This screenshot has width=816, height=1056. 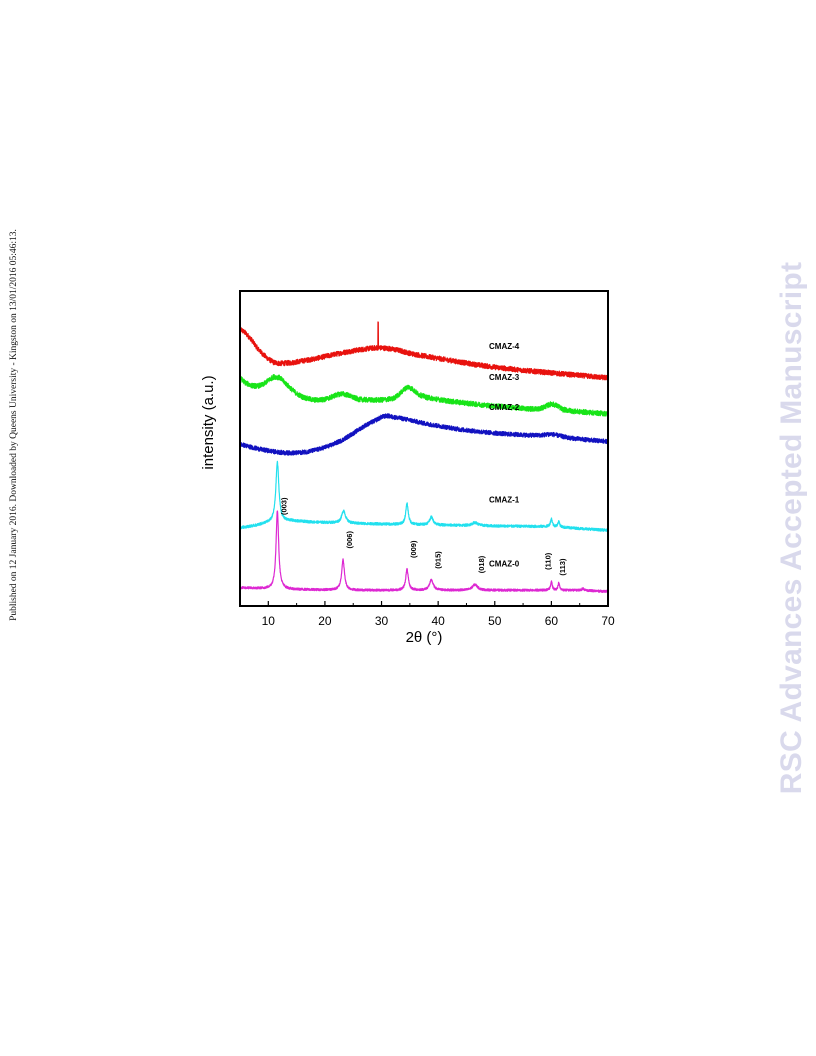 I want to click on series-cmaz-3-line, so click(x=424, y=395).